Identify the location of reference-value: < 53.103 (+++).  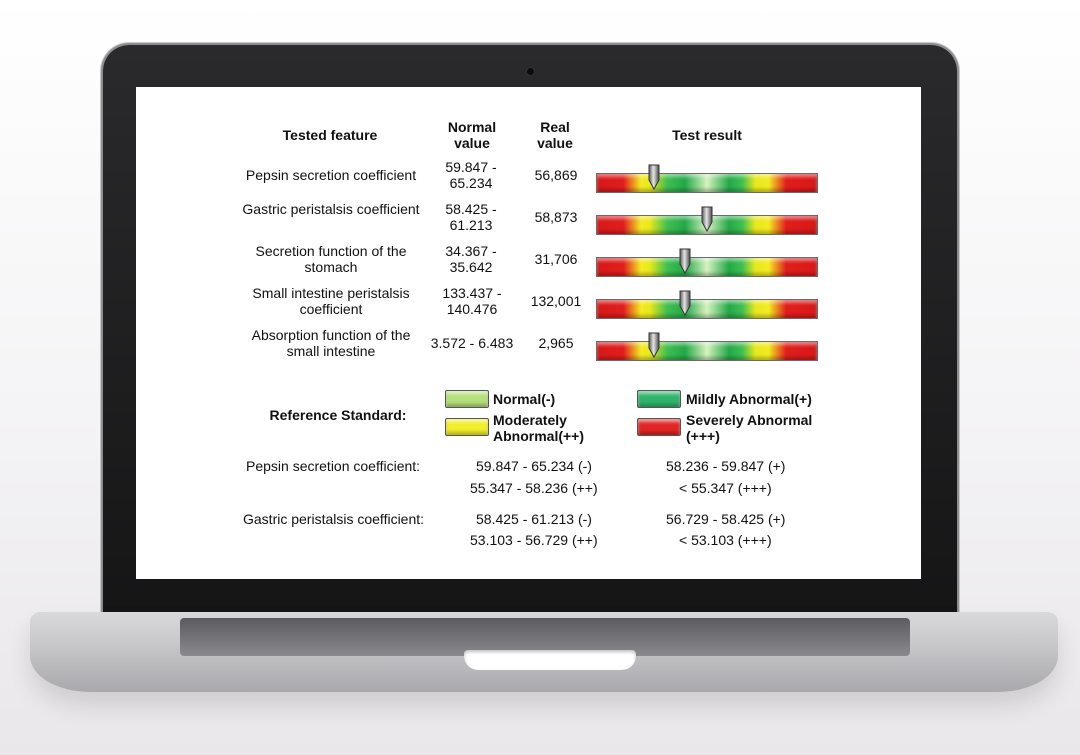
(725, 540).